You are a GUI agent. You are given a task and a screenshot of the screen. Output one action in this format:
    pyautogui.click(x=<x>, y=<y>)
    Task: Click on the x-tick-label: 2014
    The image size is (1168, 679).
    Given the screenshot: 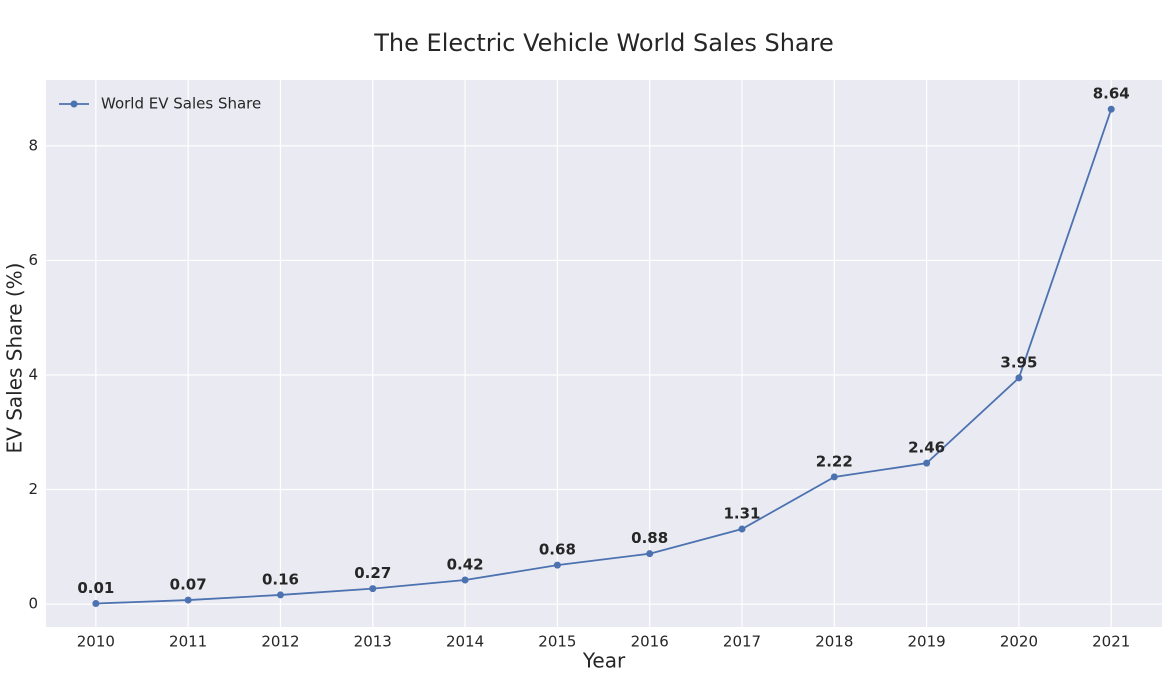 What is the action you would take?
    pyautogui.click(x=465, y=642)
    